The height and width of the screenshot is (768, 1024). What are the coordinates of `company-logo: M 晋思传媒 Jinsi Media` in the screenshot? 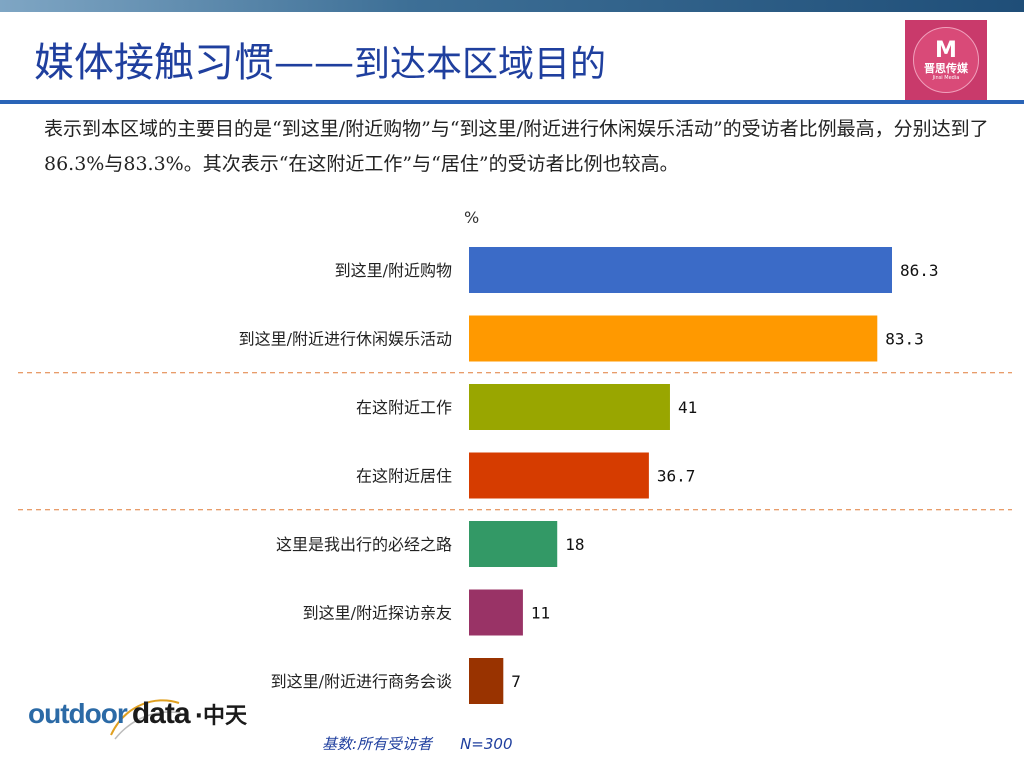 It's located at (946, 60).